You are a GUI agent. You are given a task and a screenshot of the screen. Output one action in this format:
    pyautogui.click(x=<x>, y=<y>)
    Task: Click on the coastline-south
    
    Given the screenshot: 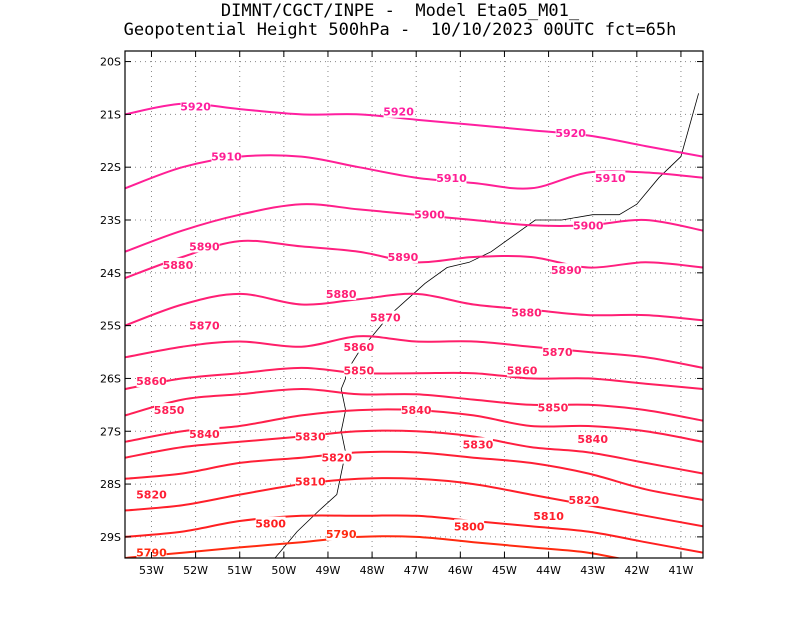 What is the action you would take?
    pyautogui.click(x=310, y=468)
    